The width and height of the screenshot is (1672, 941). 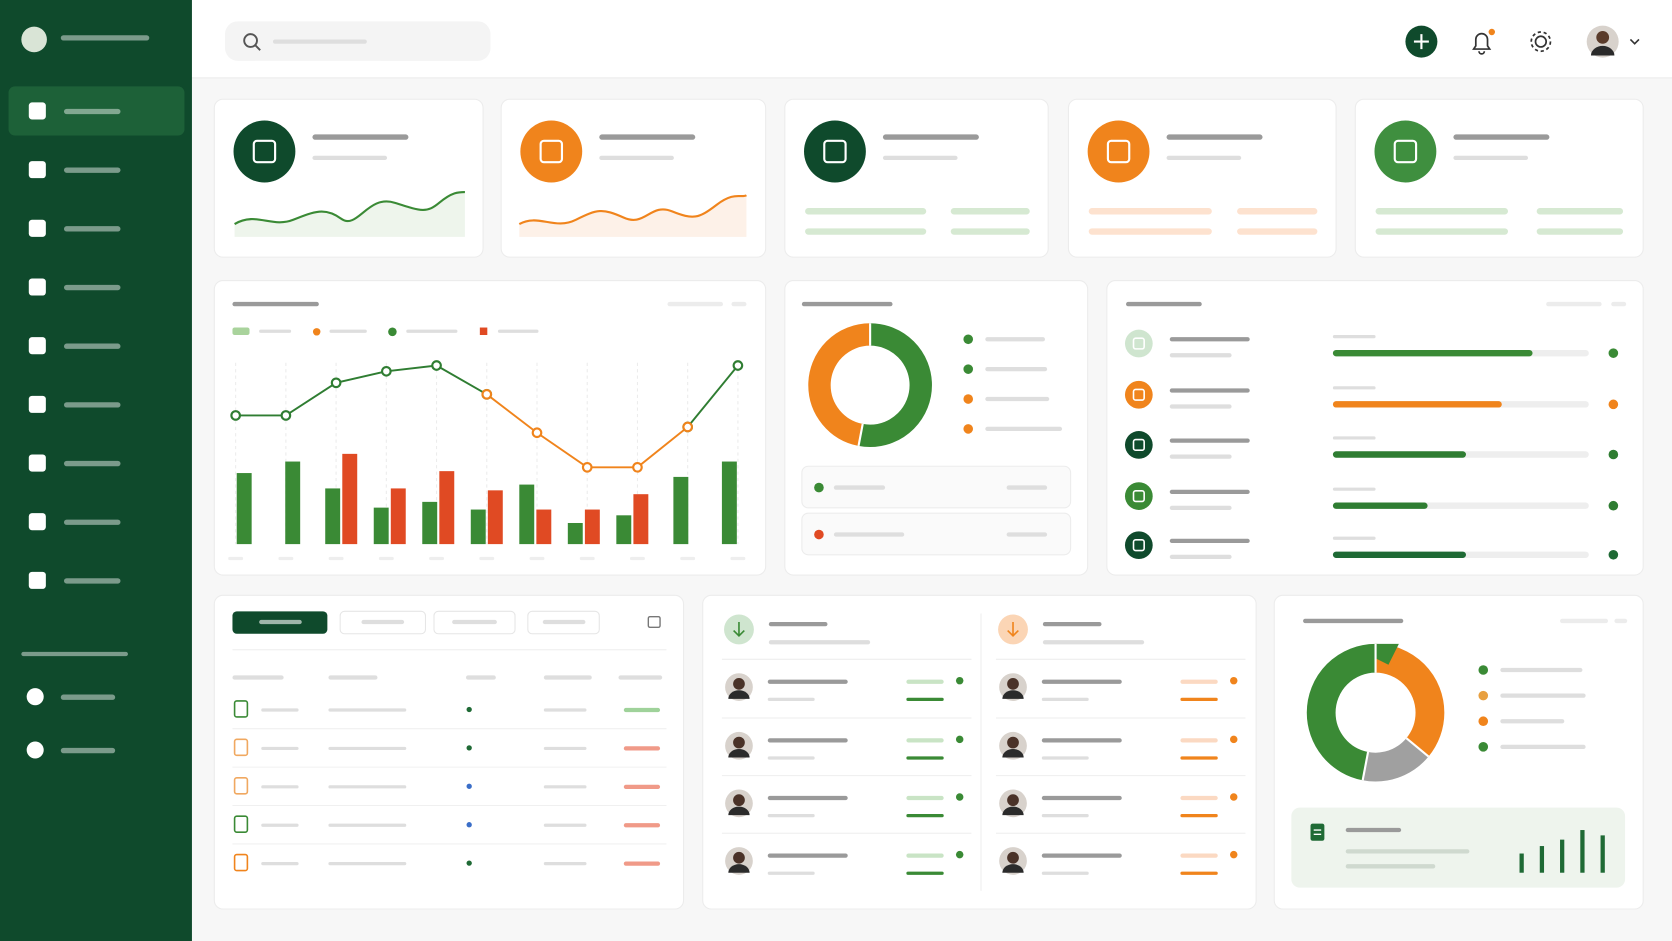 What do you see at coordinates (983, 744) in the screenshot?
I see `people-list` at bounding box center [983, 744].